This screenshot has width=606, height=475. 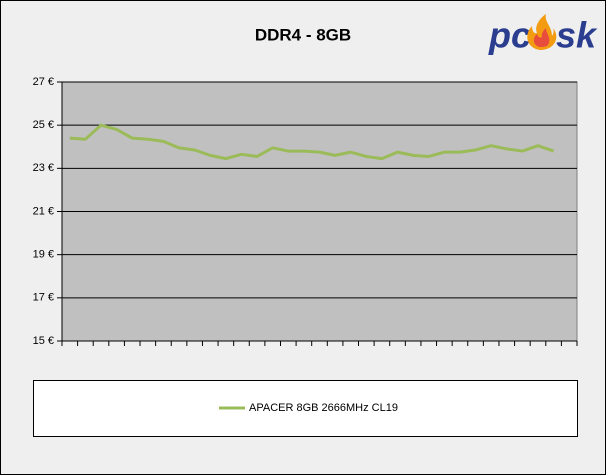 I want to click on legend-label: APACER 8GB 2666MHz CL19, so click(x=323, y=408).